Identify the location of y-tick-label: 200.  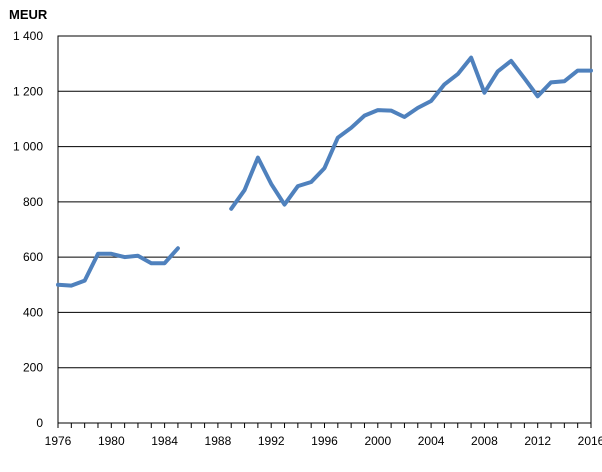
(33, 368).